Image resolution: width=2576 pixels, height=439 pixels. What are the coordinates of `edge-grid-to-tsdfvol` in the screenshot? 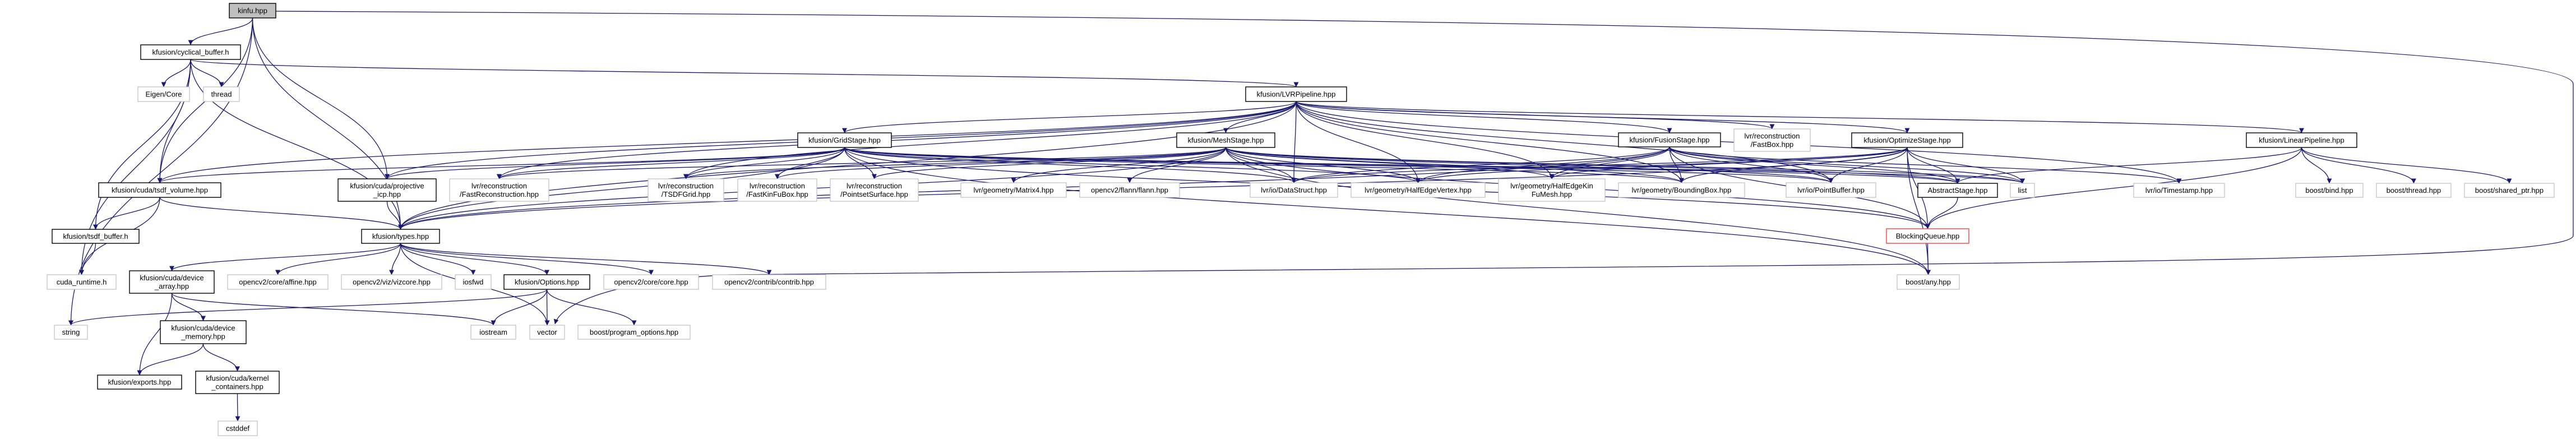 It's located at (501, 165).